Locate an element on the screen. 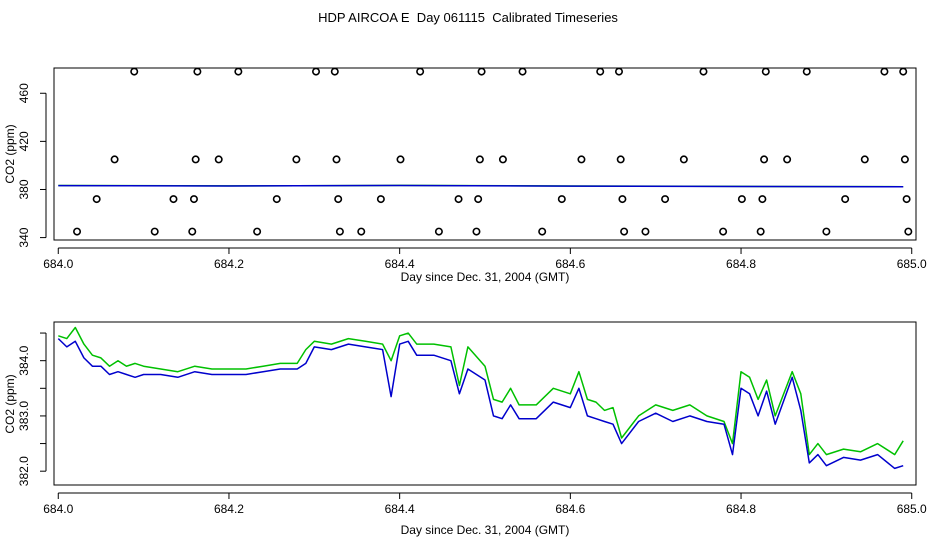 This screenshot has height=540, width=936. top-y-tick-label: 460 is located at coordinates (24, 93).